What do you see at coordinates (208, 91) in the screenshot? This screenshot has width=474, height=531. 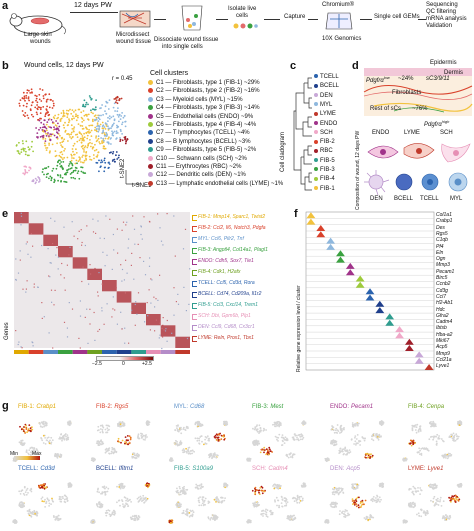 I see `cluster-label: C2 — Fibroblasts, type 2 (FIB-2) ~16%` at bounding box center [208, 91].